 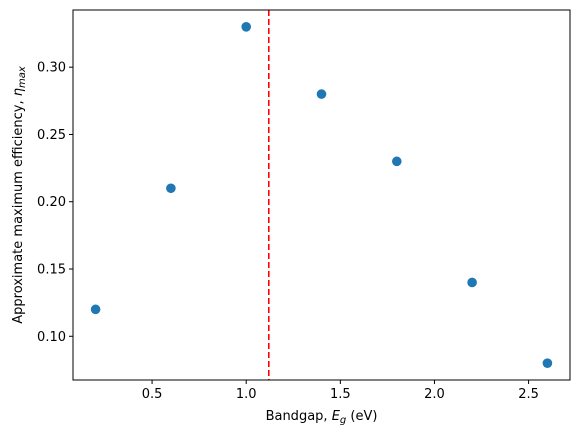 What do you see at coordinates (51, 202) in the screenshot?
I see `y-tick-label: 0.20` at bounding box center [51, 202].